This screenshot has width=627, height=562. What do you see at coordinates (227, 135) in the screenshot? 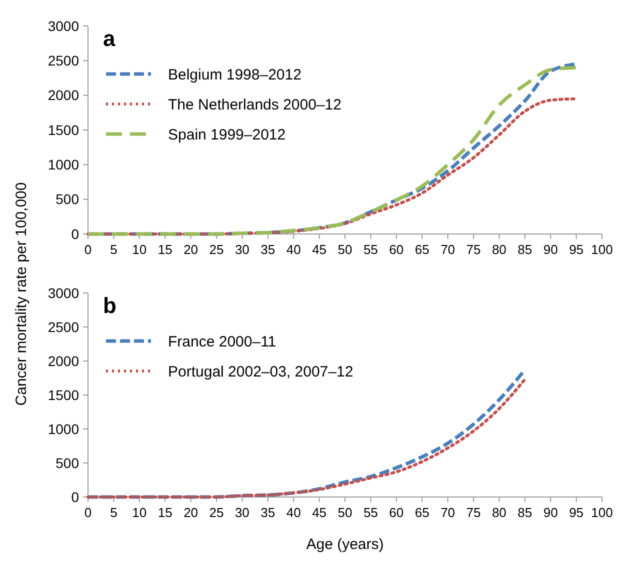
I see `legend-label: Spain 1999–2012` at bounding box center [227, 135].